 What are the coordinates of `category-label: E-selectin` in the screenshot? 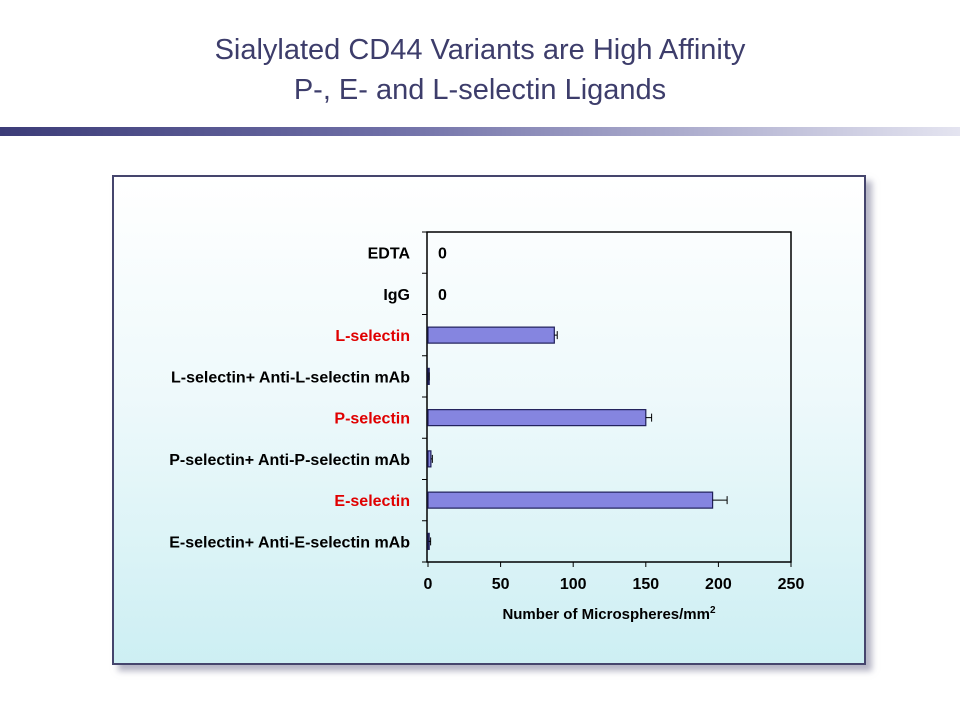 It's located at (372, 501).